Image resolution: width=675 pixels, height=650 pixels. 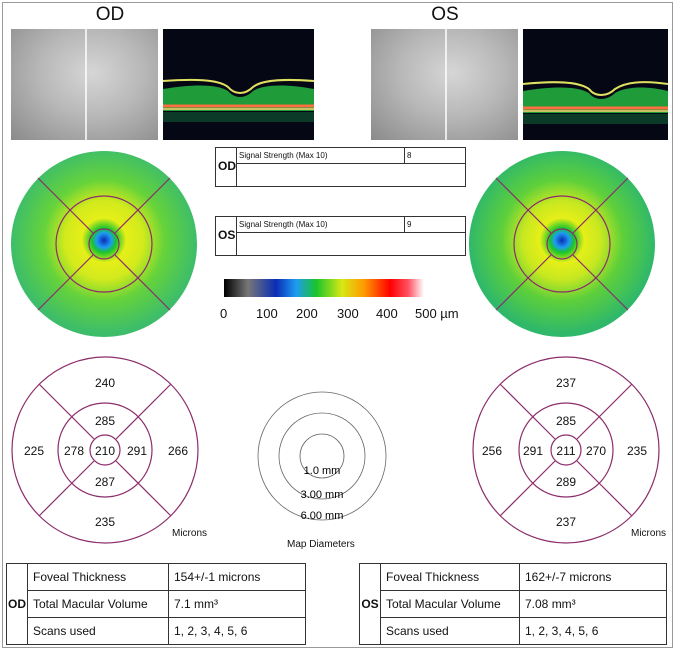 I want to click on od-row-value: 1, 2, 3, 4, 5, 6, so click(x=237, y=631).